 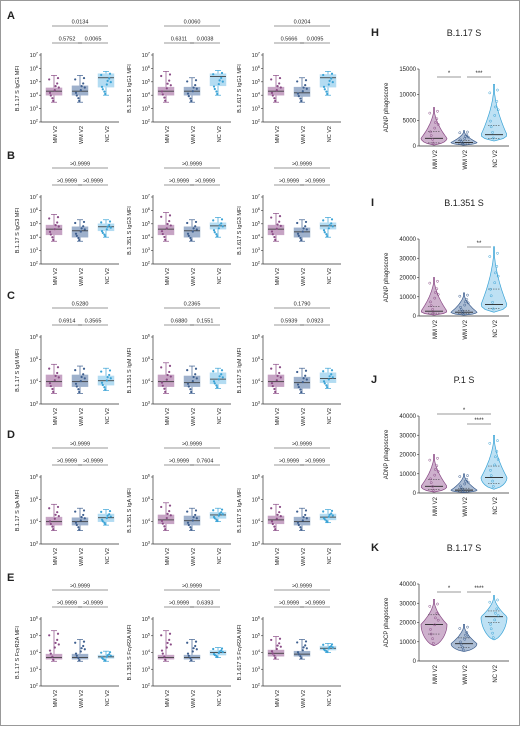 What do you see at coordinates (479, 589) in the screenshot?
I see `significance-label: ****` at bounding box center [479, 589].